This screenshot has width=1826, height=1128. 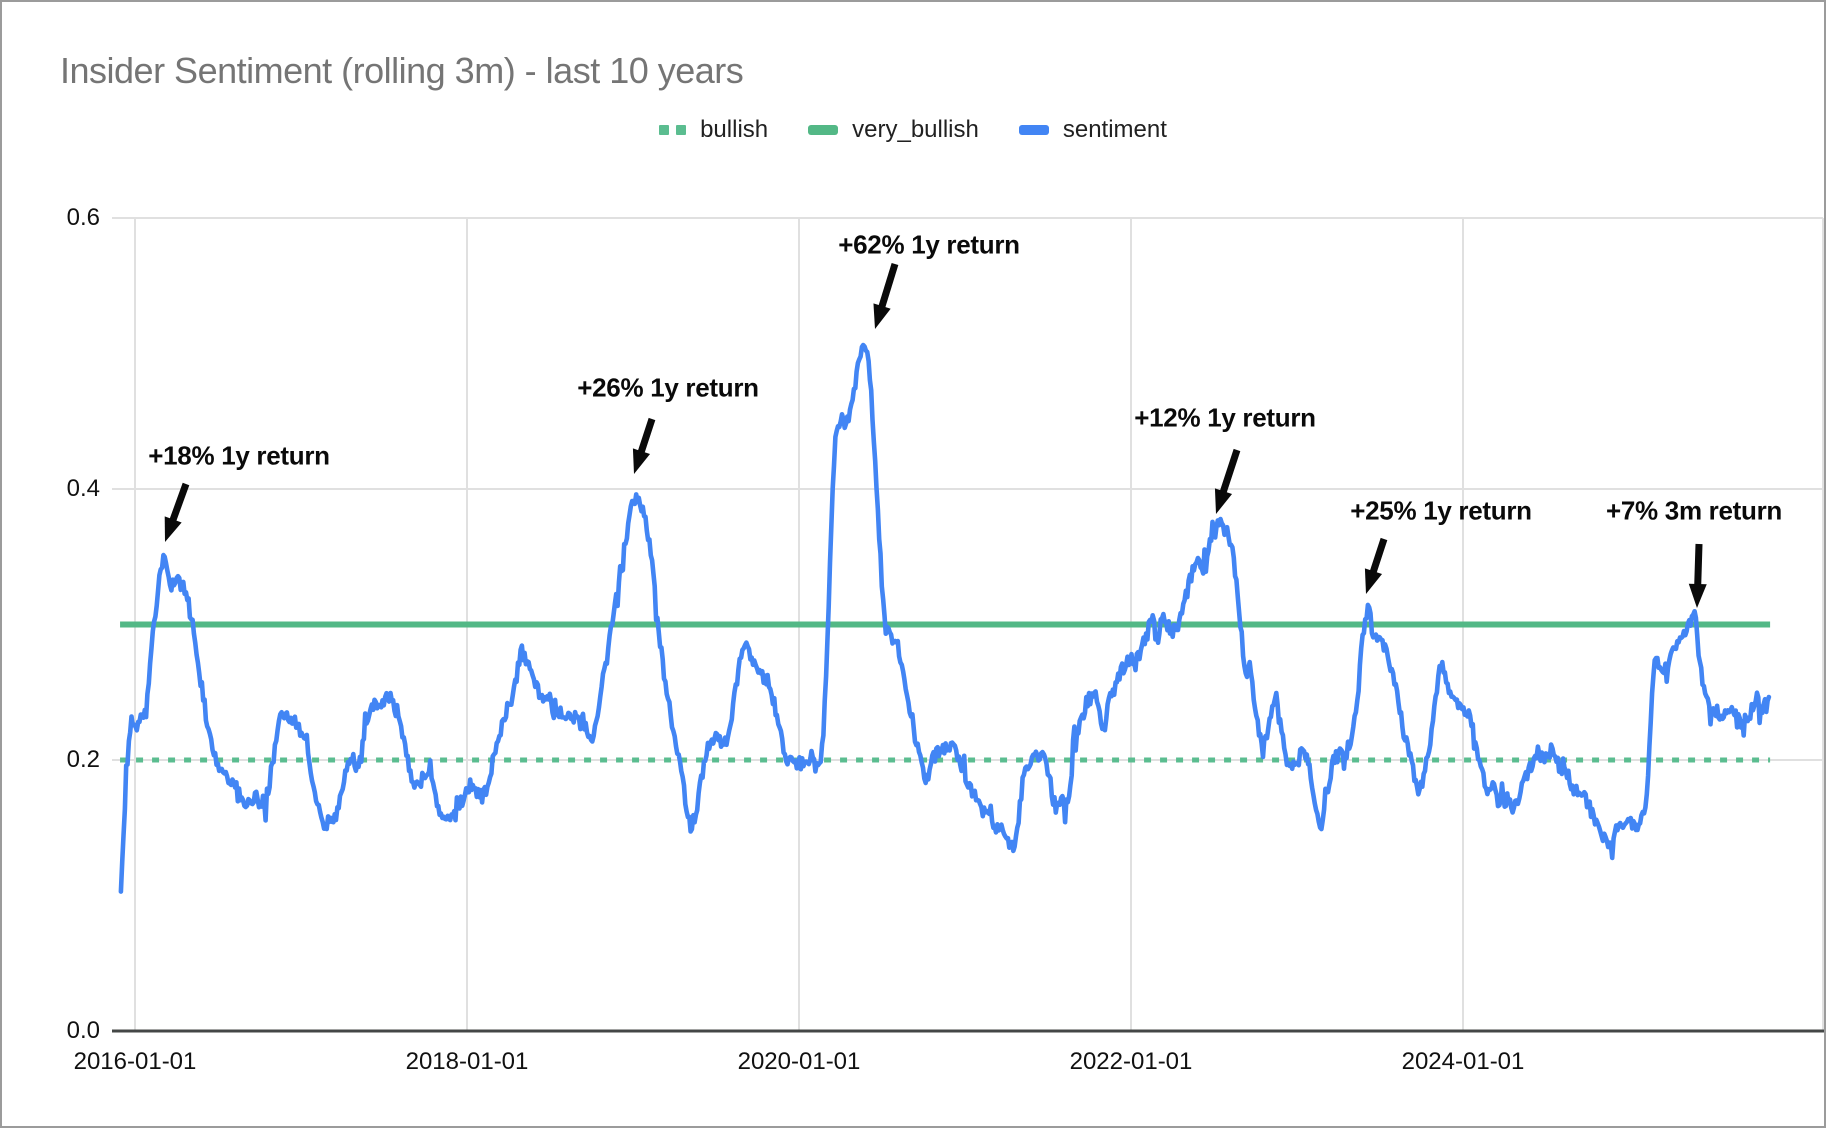 I want to click on sentiment-line-swatch, so click(x=1033, y=130).